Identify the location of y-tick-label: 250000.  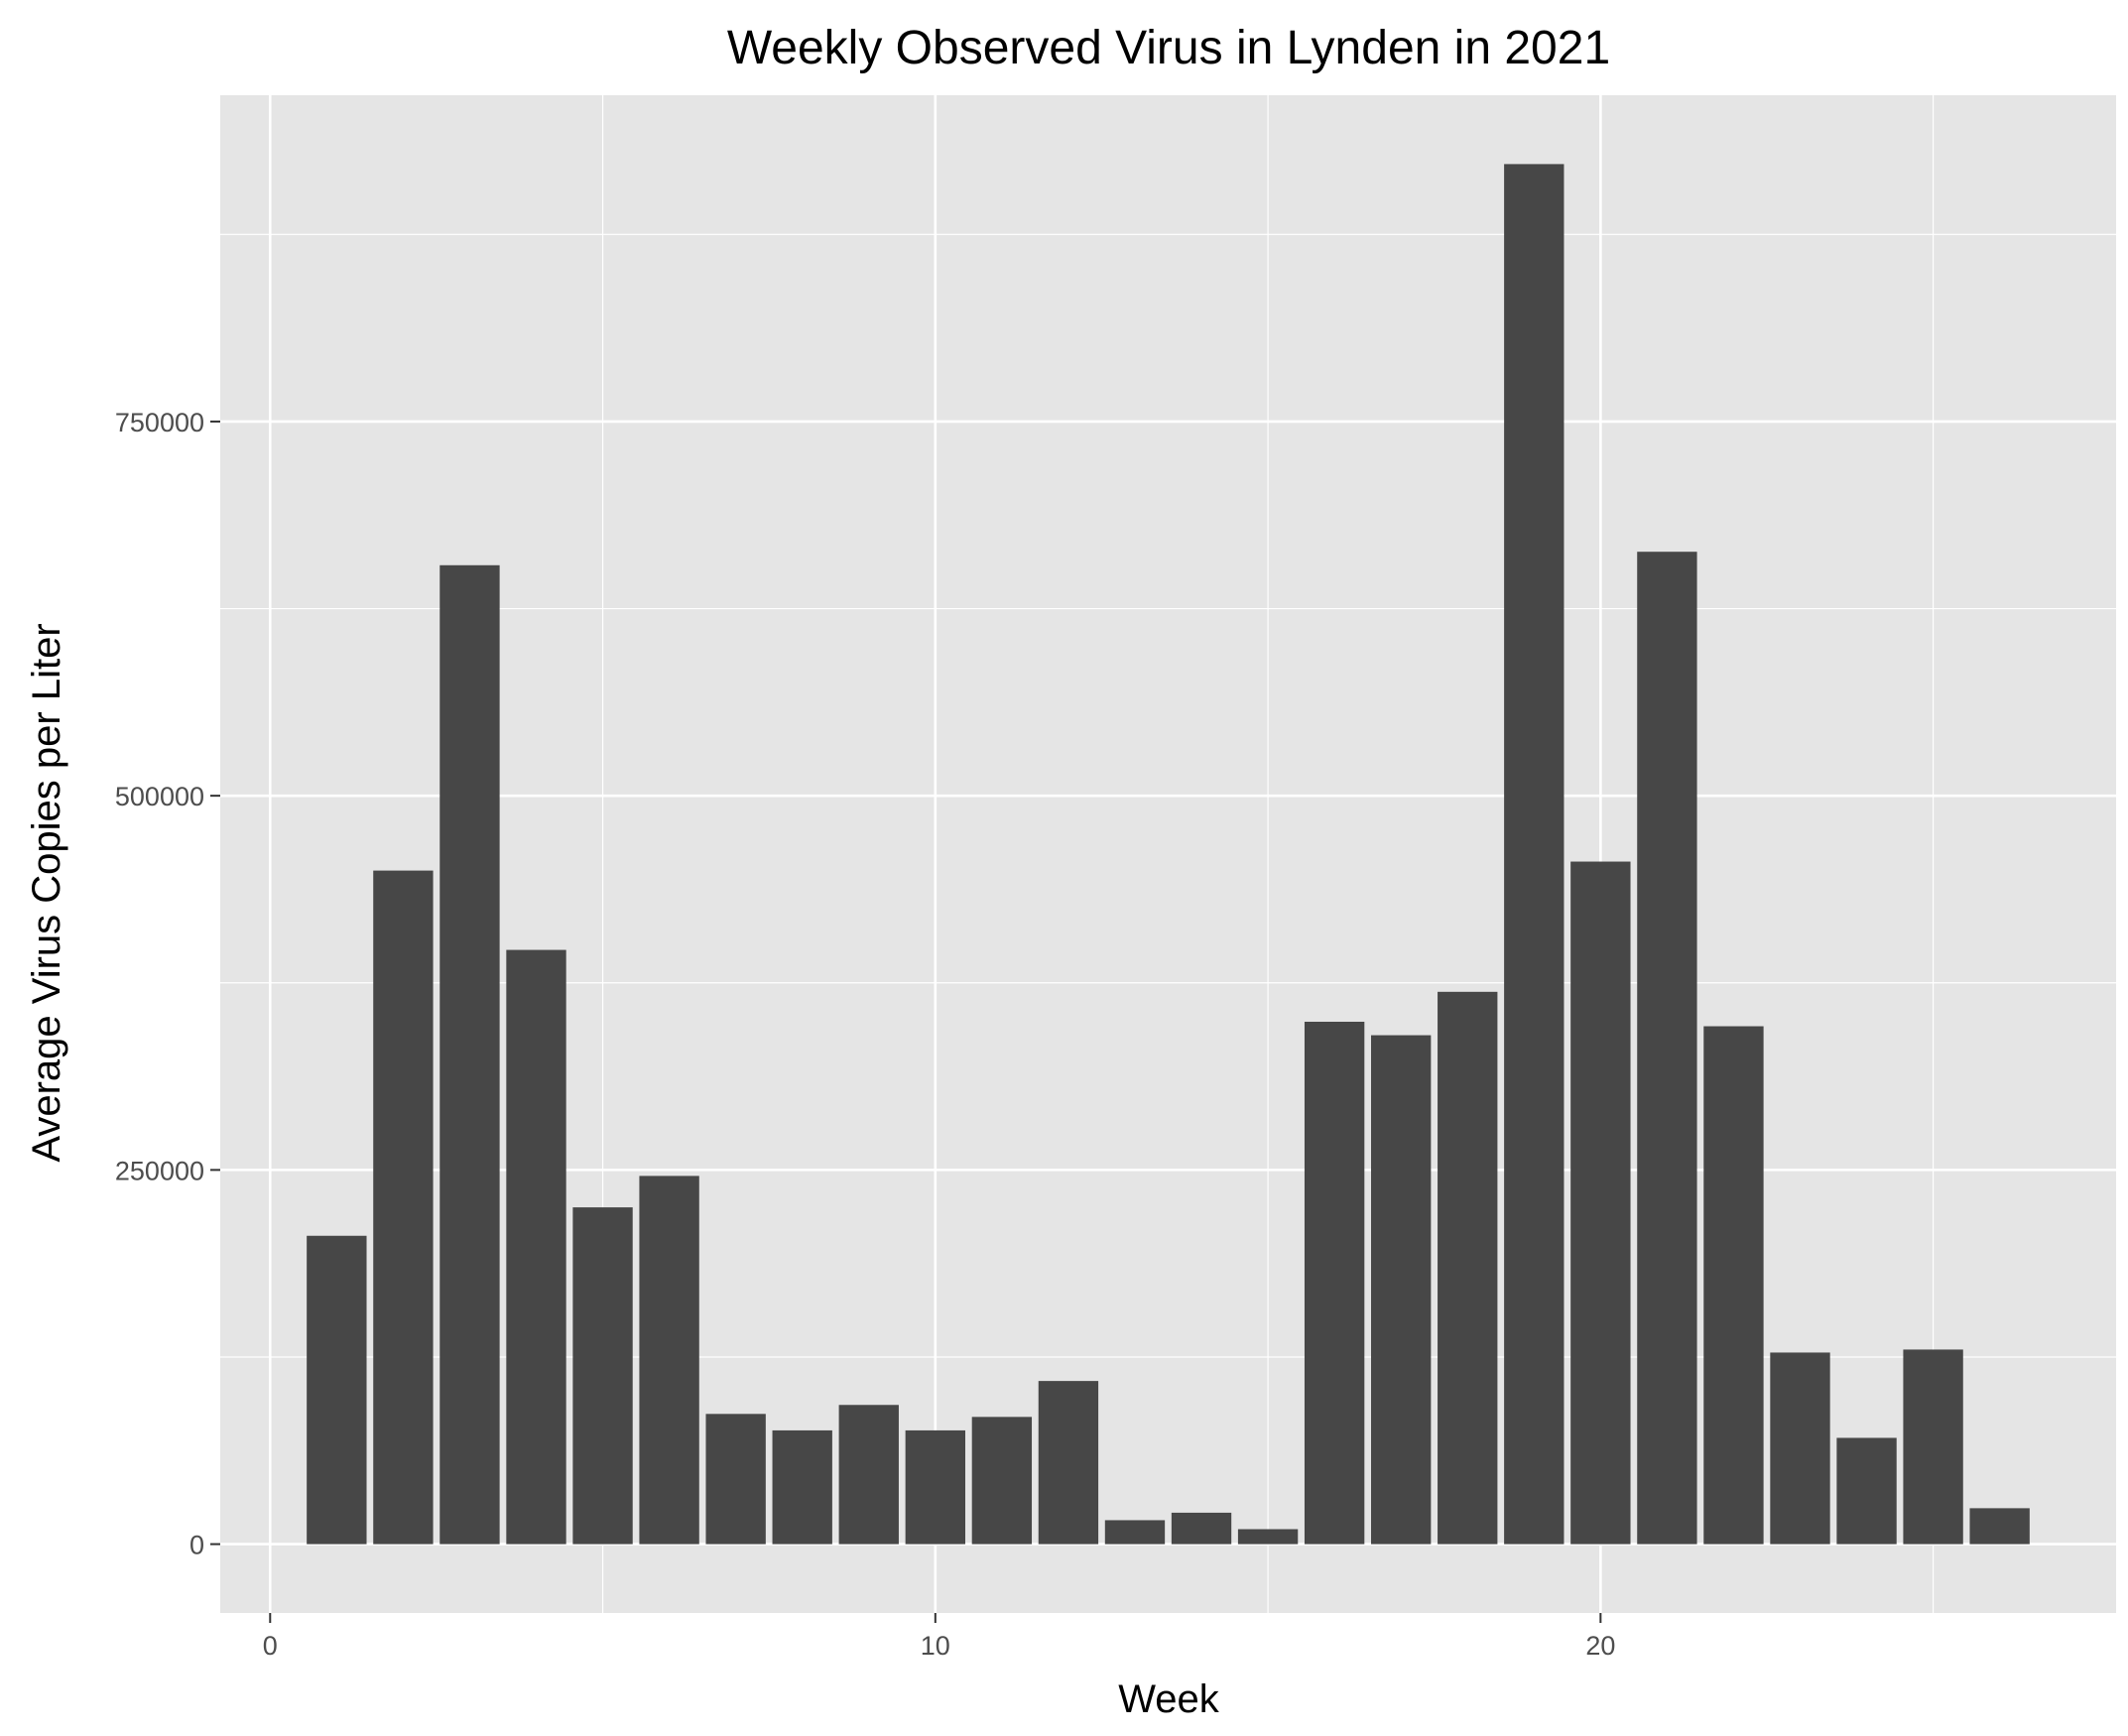
(159, 1170).